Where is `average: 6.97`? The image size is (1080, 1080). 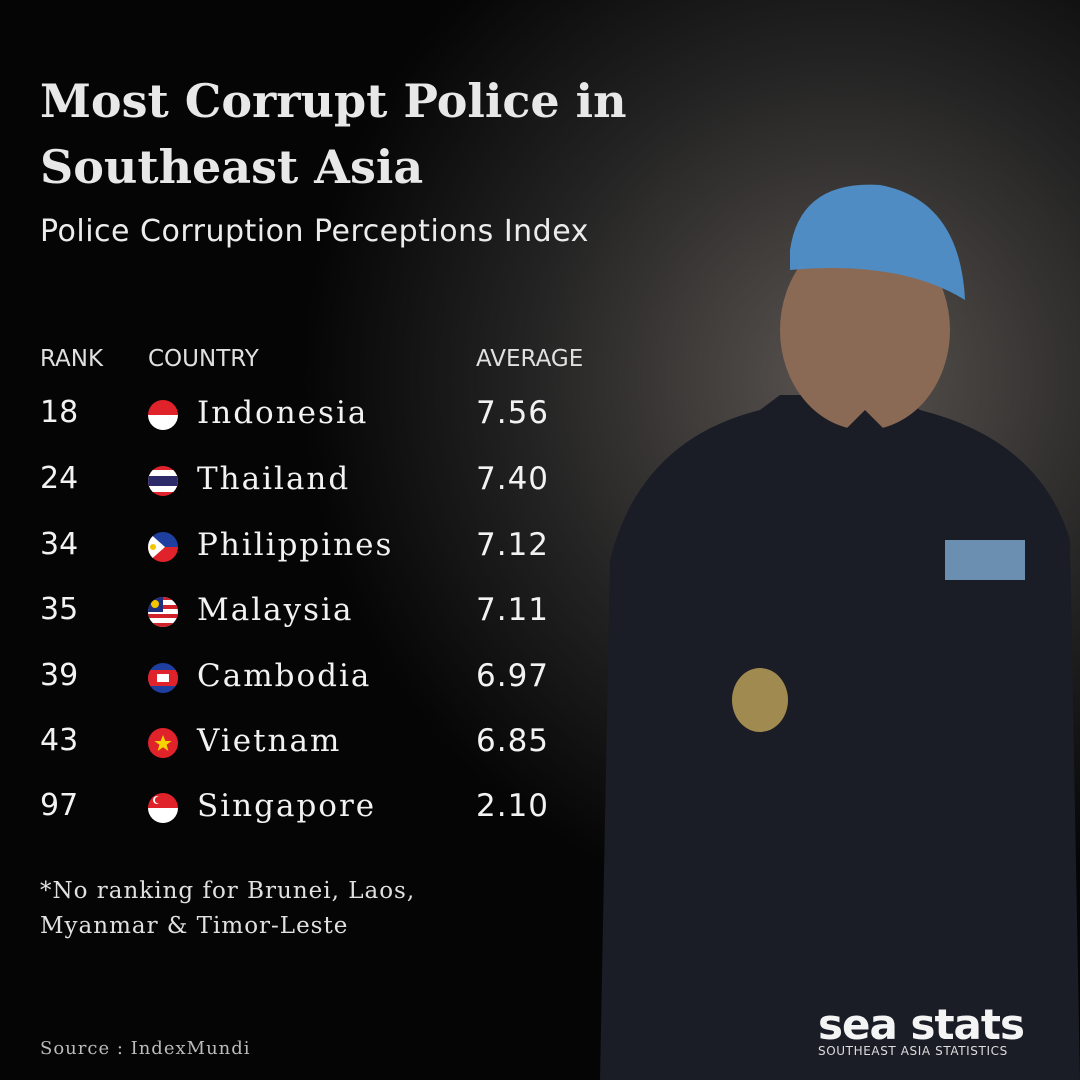
average: 6.97 is located at coordinates (513, 676).